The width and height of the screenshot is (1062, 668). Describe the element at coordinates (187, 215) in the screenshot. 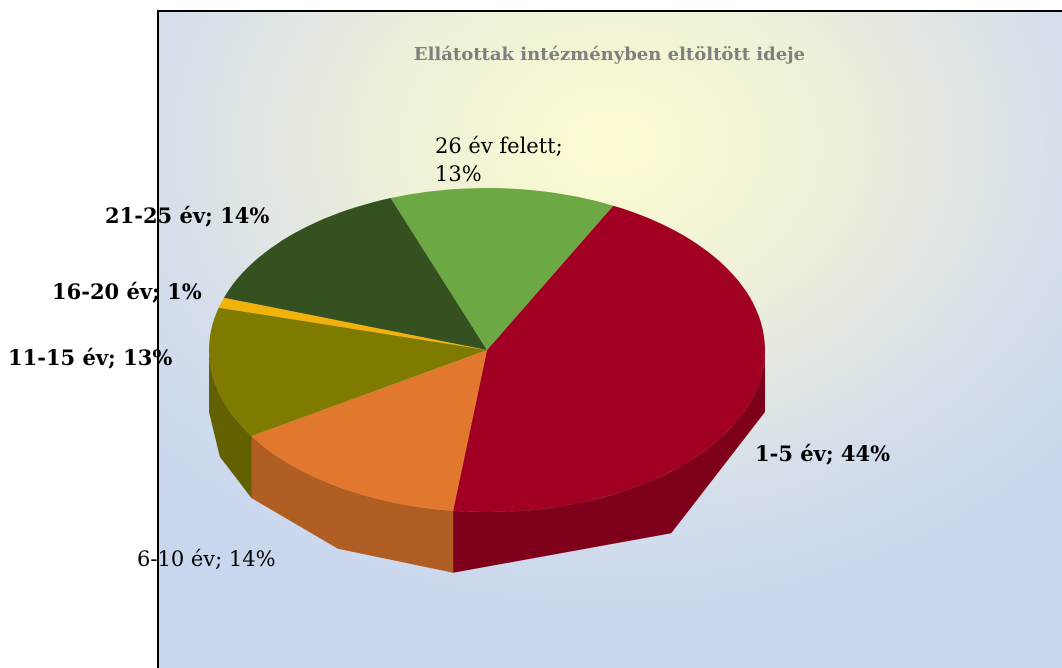

I see `data-label: 21-25 év; 14%` at that location.